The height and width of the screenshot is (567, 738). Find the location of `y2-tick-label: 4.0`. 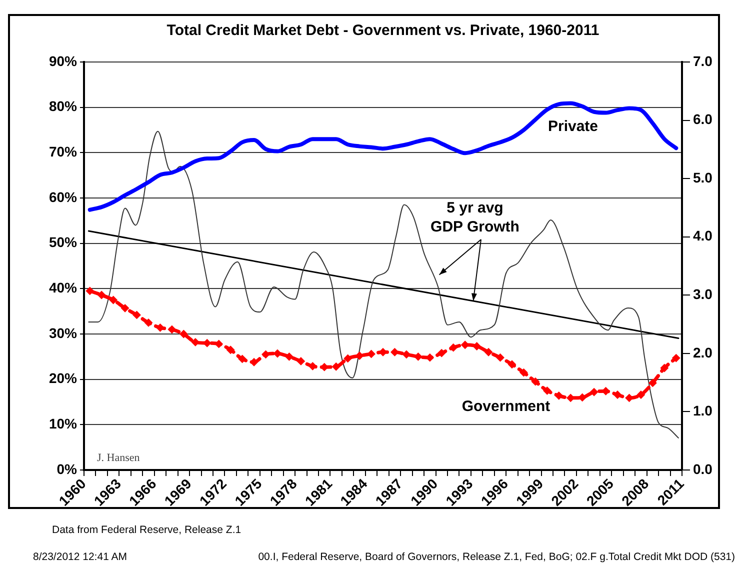

y2-tick-label: 4.0 is located at coordinates (703, 236).